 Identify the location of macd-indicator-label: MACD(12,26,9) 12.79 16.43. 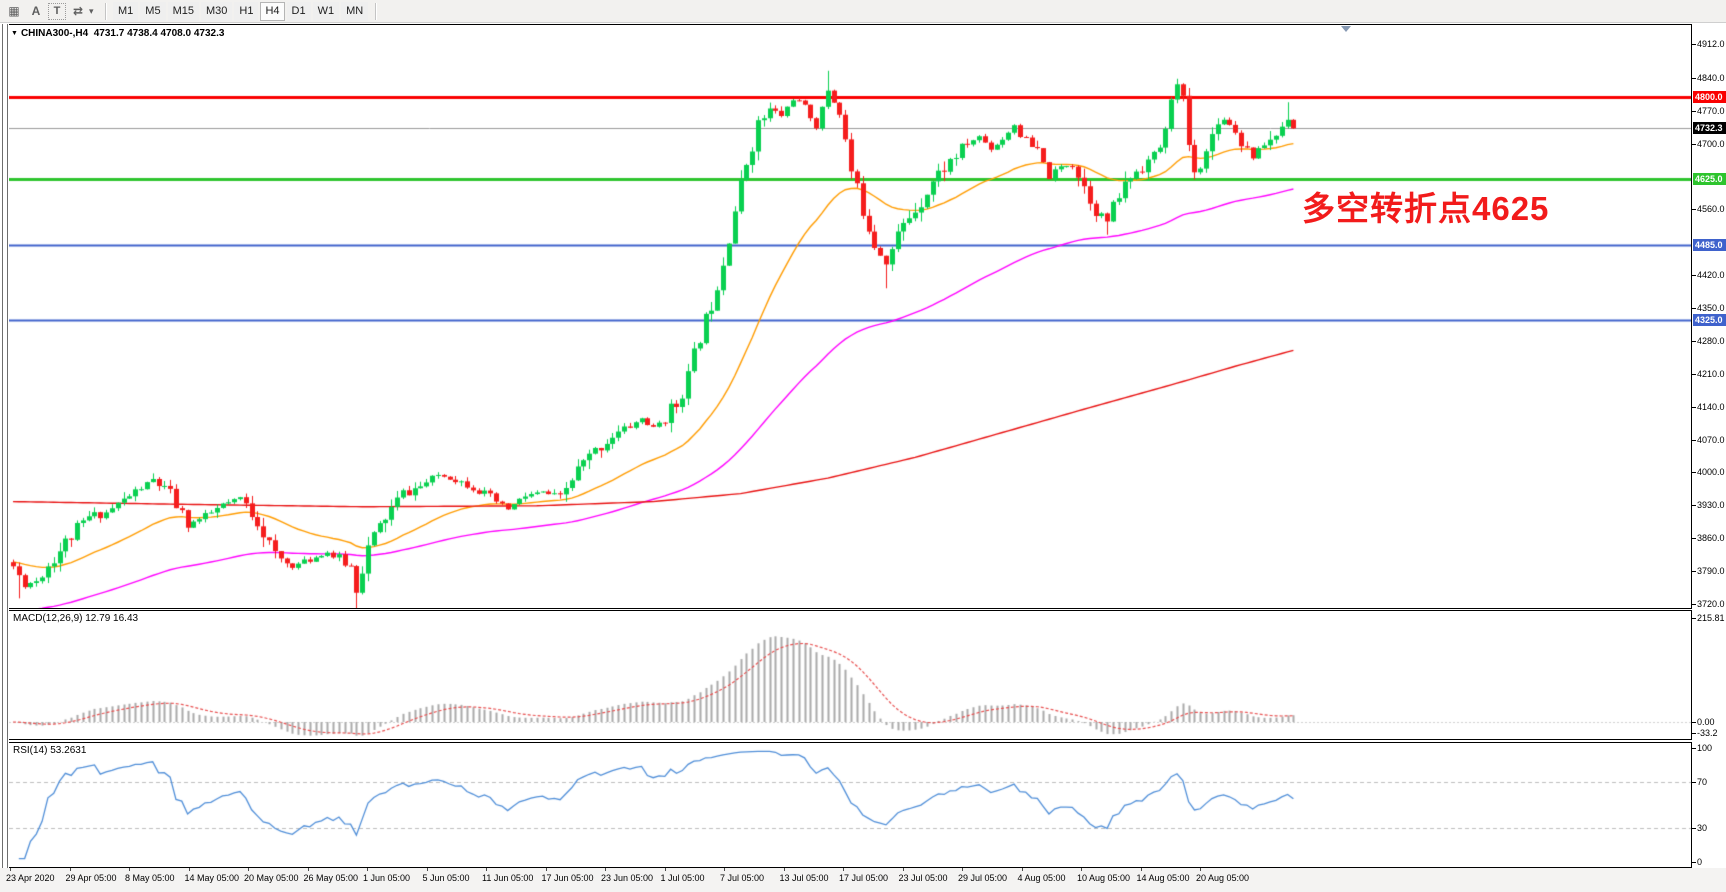
(76, 618).